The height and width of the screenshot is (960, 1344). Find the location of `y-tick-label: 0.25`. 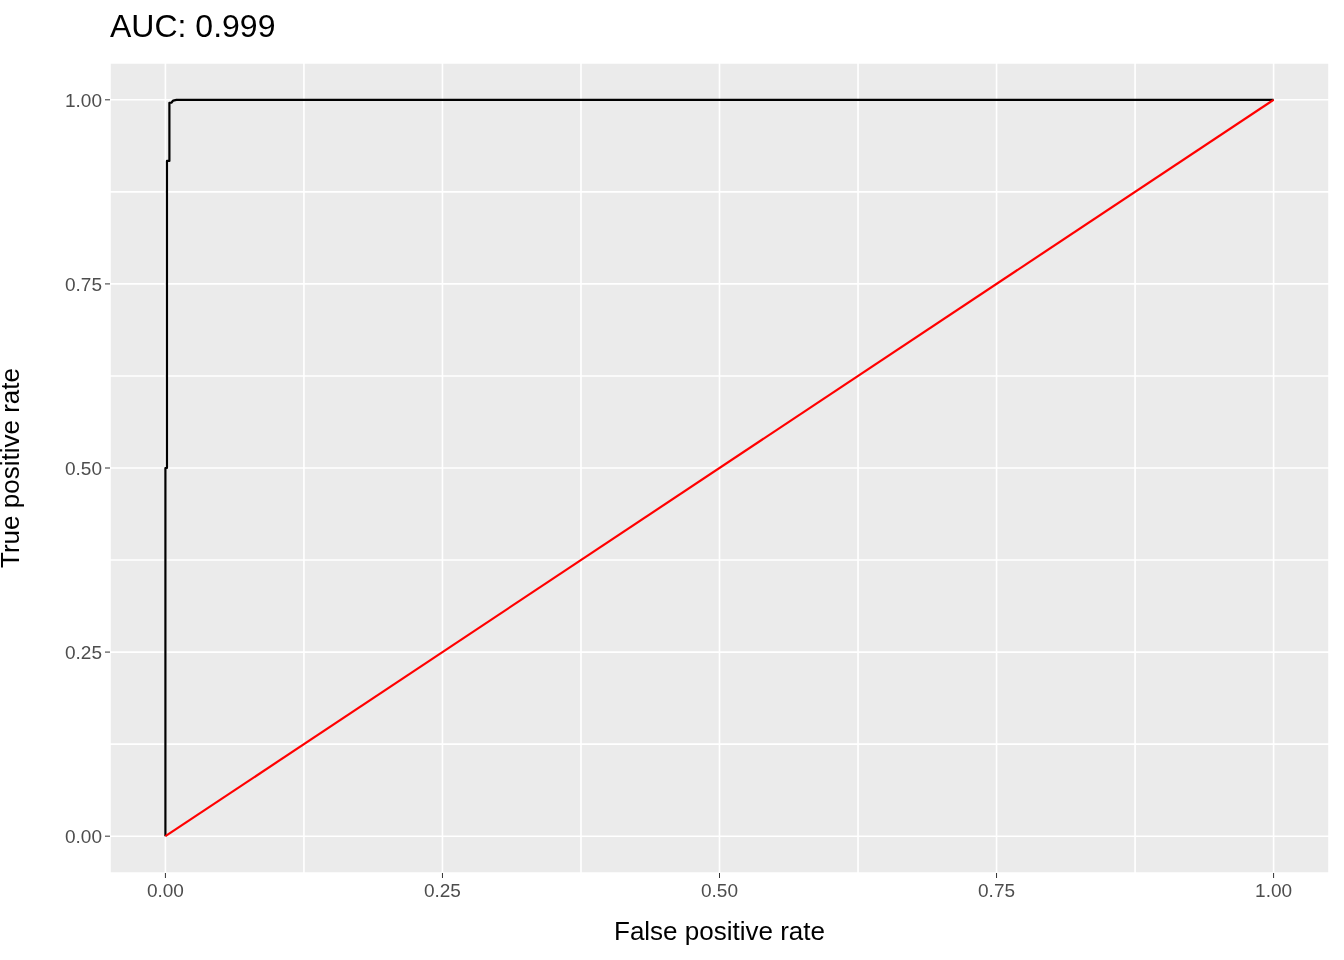

y-tick-label: 0.25 is located at coordinates (83, 653).